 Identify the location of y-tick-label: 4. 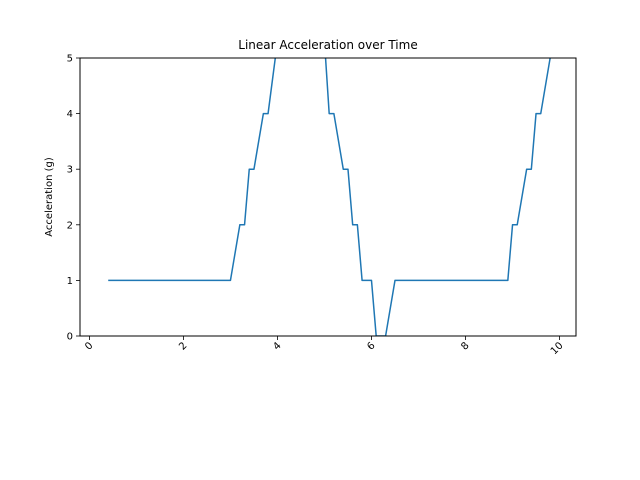
(70, 114).